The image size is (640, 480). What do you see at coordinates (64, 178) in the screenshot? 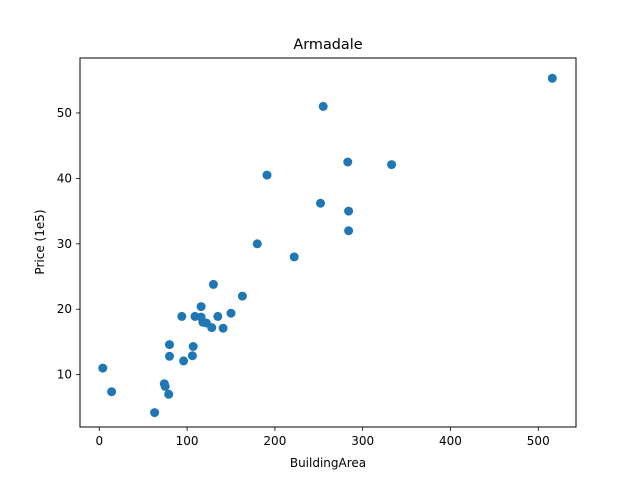
I see `y-tick-label: 40` at bounding box center [64, 178].